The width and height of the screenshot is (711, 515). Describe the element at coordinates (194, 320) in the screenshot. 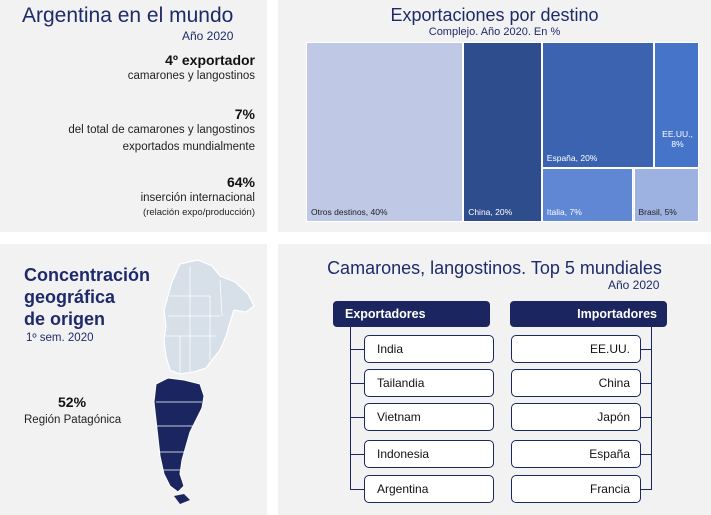

I see `map-province-borders` at that location.